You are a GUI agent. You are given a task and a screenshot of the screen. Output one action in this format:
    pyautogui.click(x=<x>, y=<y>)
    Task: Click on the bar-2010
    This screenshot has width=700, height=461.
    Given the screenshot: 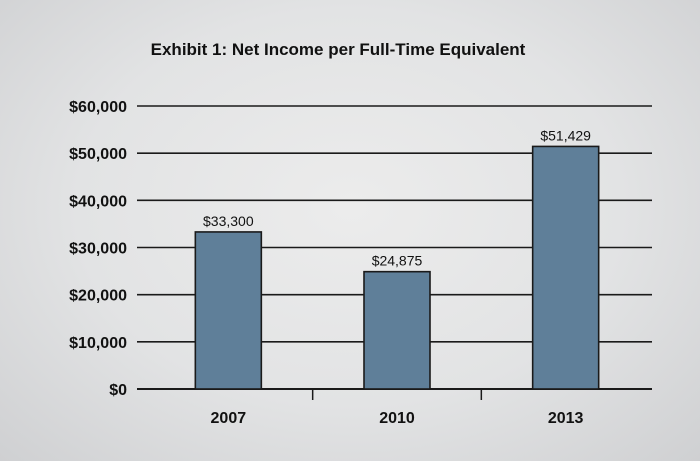 What is the action you would take?
    pyautogui.click(x=397, y=330)
    